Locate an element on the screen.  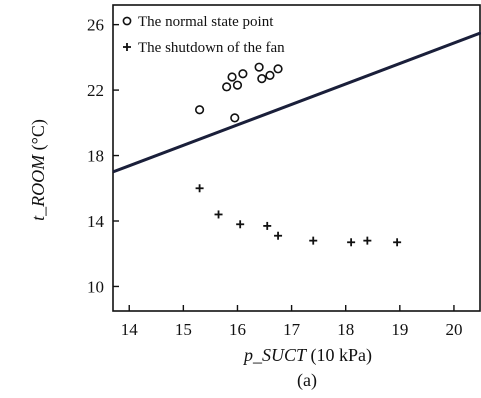
x-tick-label: 19 is located at coordinates (399, 329).